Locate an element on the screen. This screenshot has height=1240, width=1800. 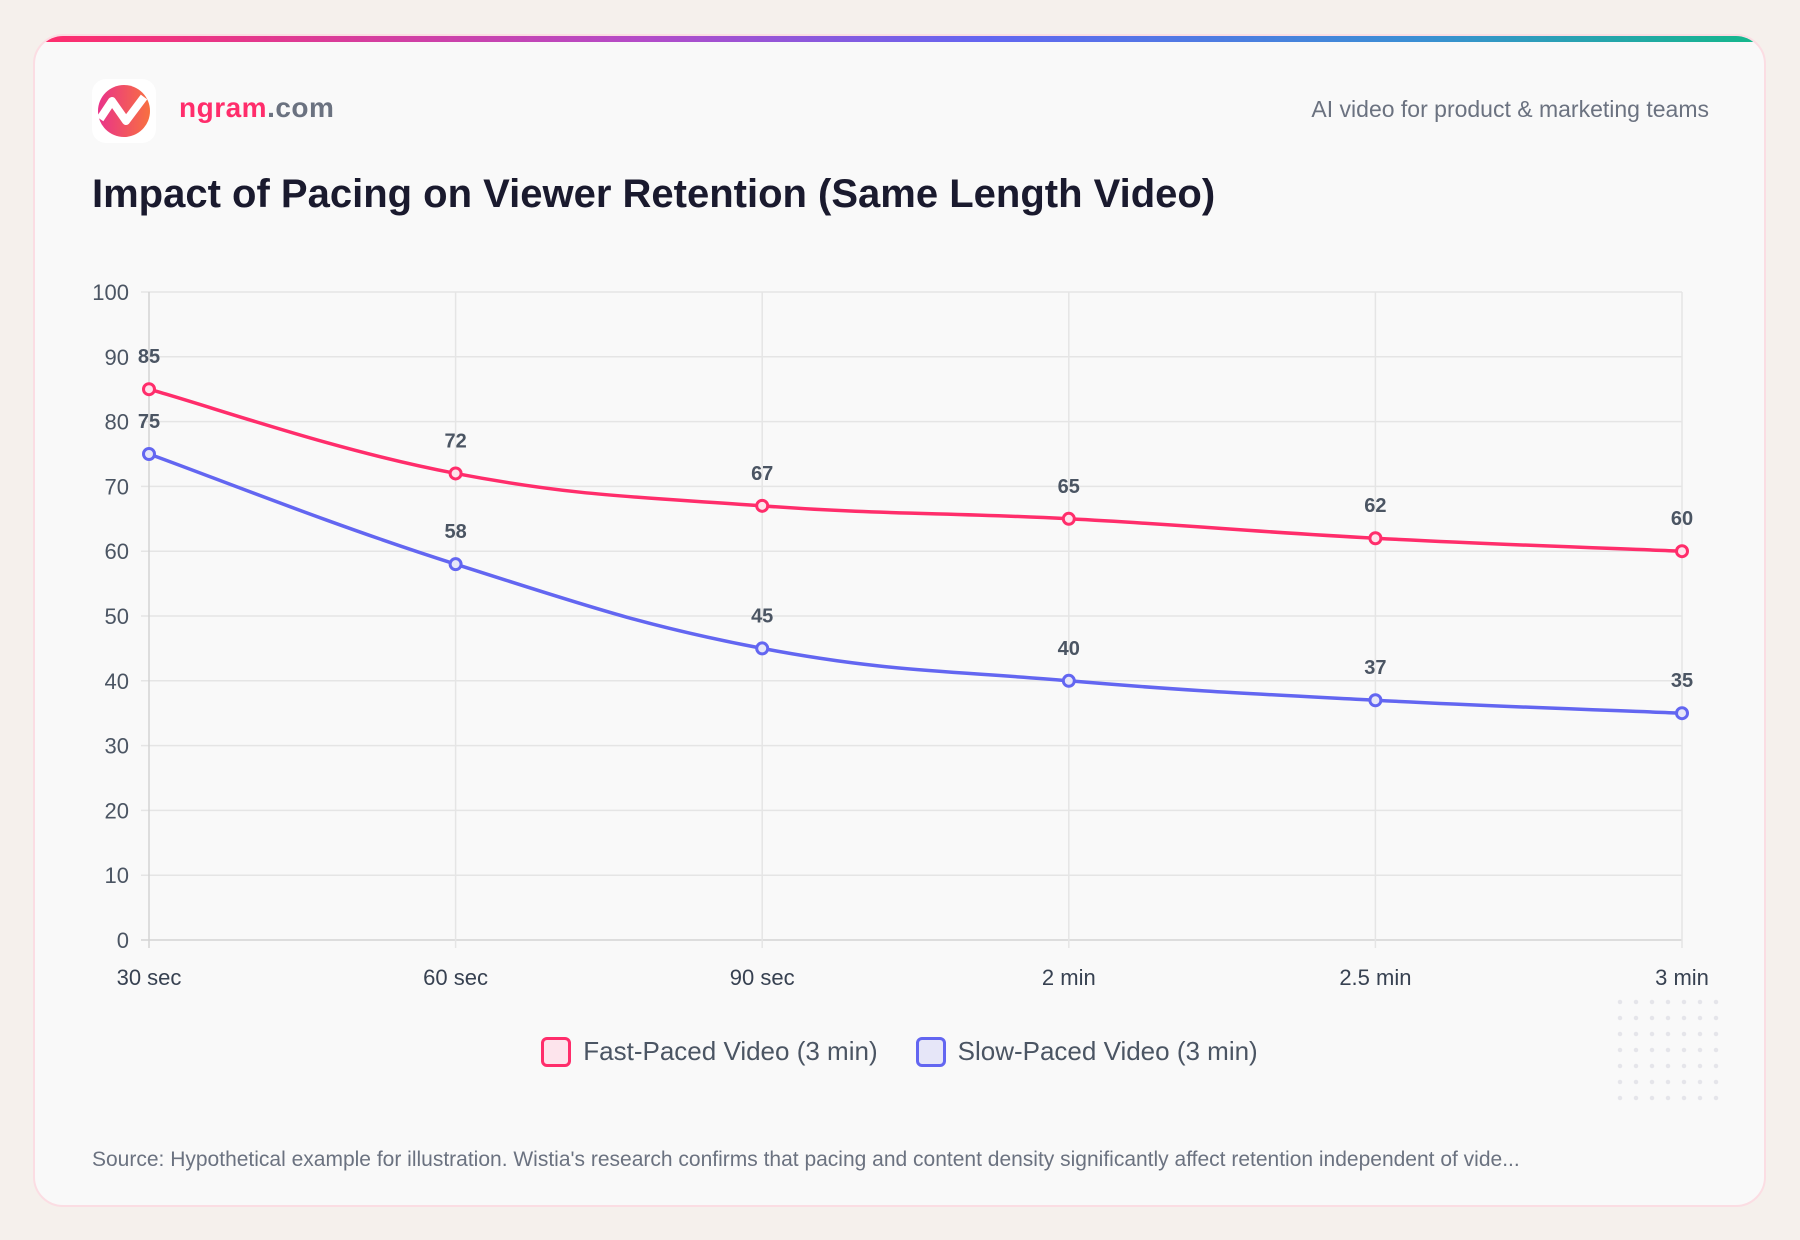
y-tick-label: 20 is located at coordinates (117, 810).